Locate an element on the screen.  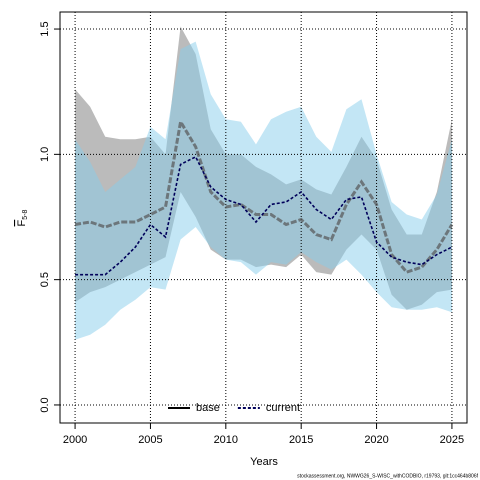
y-axis-label: F5-8 is located at coordinates (22, 217).